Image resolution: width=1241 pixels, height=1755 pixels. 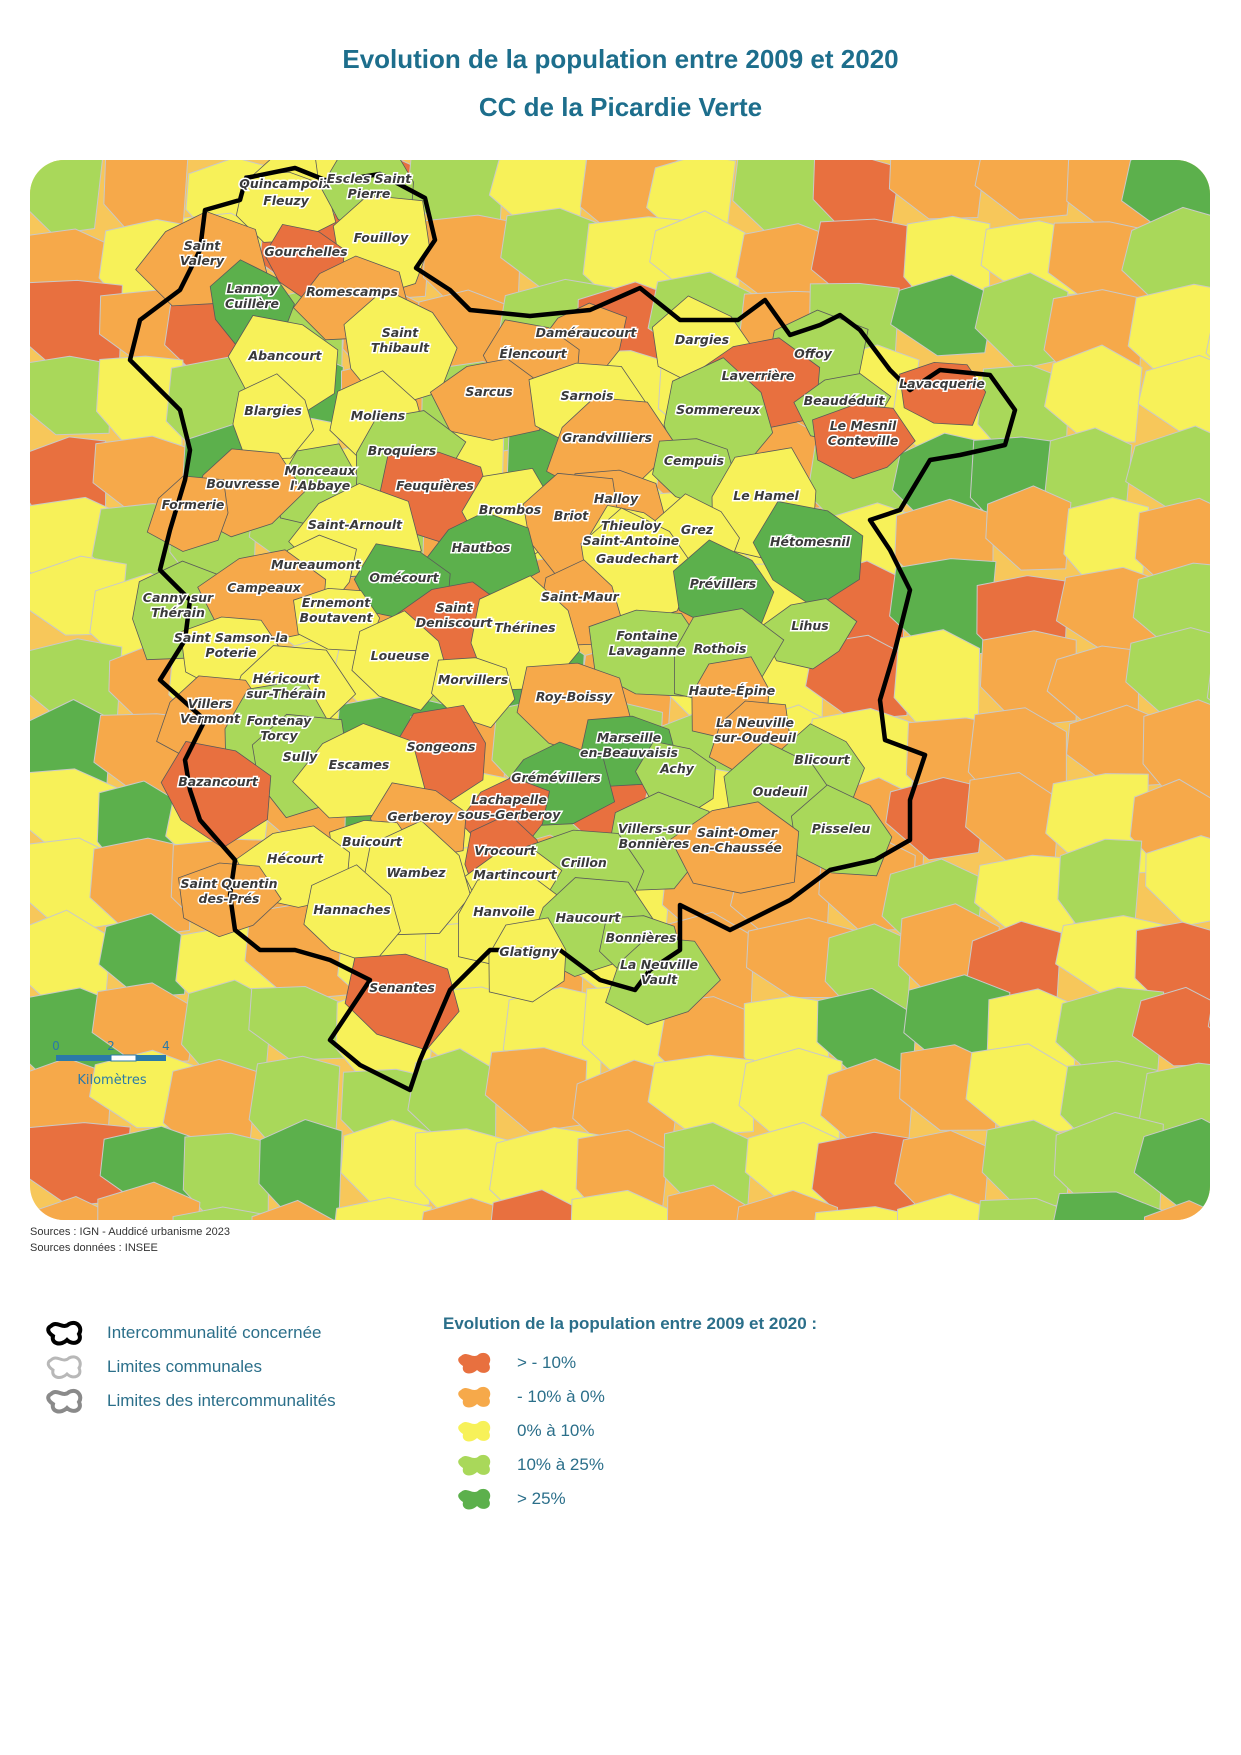 What do you see at coordinates (942, 383) in the screenshot?
I see `commune-label: Lavacquerie` at bounding box center [942, 383].